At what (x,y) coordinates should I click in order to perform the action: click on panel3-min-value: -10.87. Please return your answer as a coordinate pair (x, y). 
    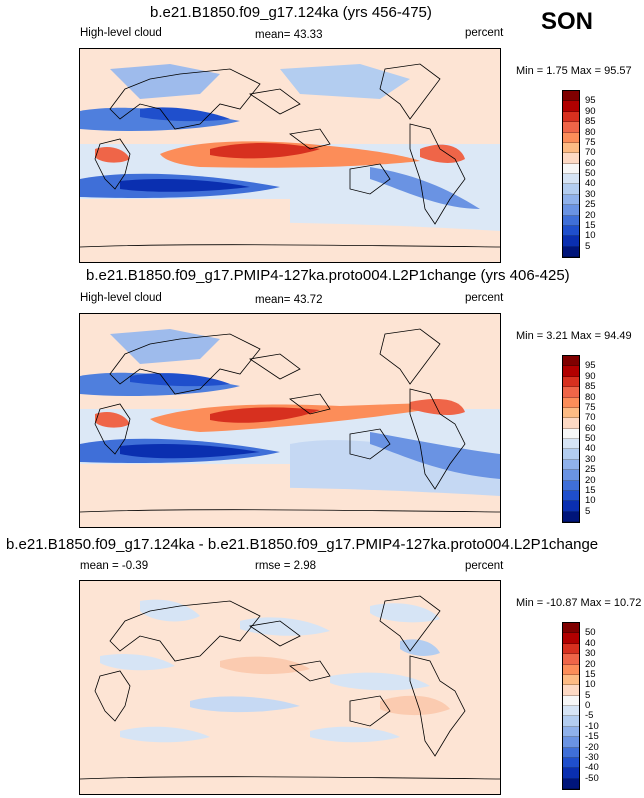
    Looking at the image, I should click on (562, 603).